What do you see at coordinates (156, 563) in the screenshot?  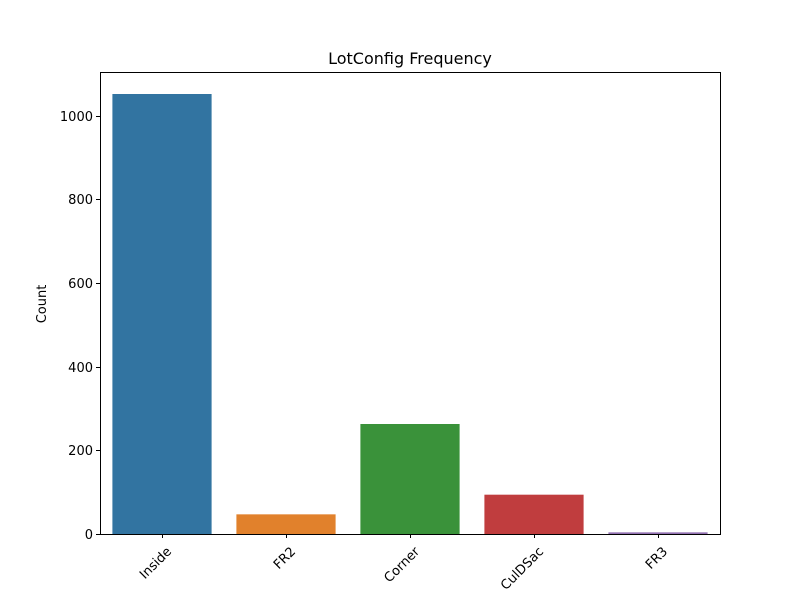 I see `x-tick-label: Inside` at bounding box center [156, 563].